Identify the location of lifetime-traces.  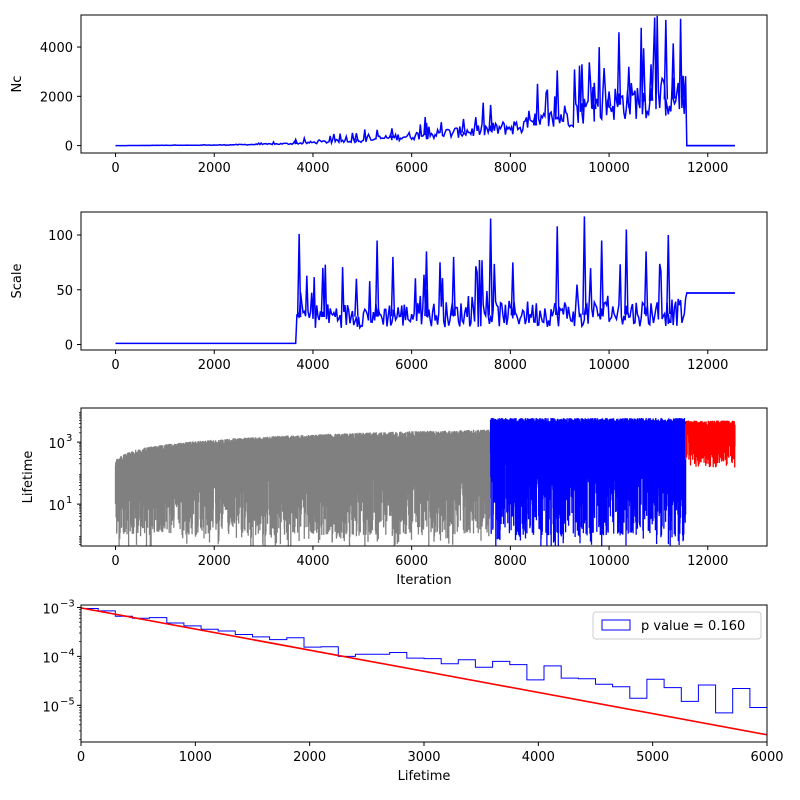
(425, 482).